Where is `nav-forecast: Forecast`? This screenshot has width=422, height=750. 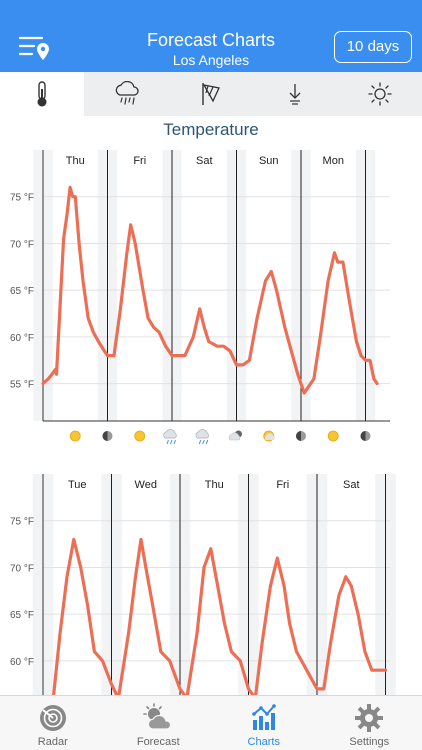
nav-forecast: Forecast is located at coordinates (159, 723).